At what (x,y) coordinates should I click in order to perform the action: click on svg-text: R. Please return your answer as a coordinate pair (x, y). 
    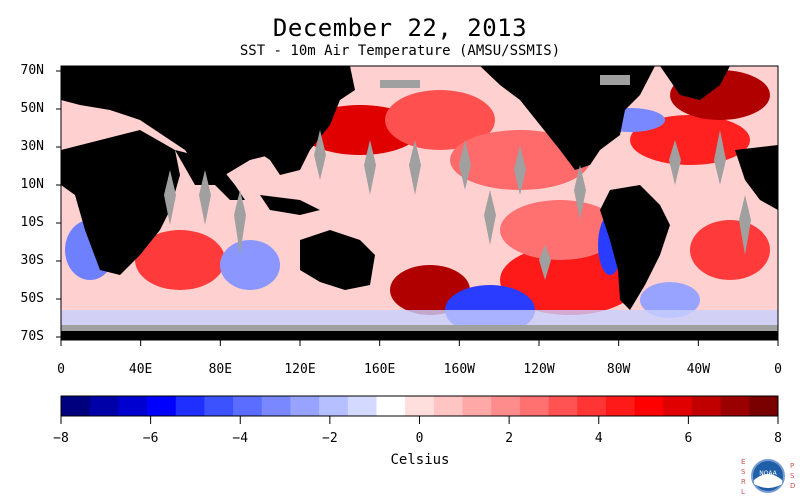
    Looking at the image, I should click on (743, 482).